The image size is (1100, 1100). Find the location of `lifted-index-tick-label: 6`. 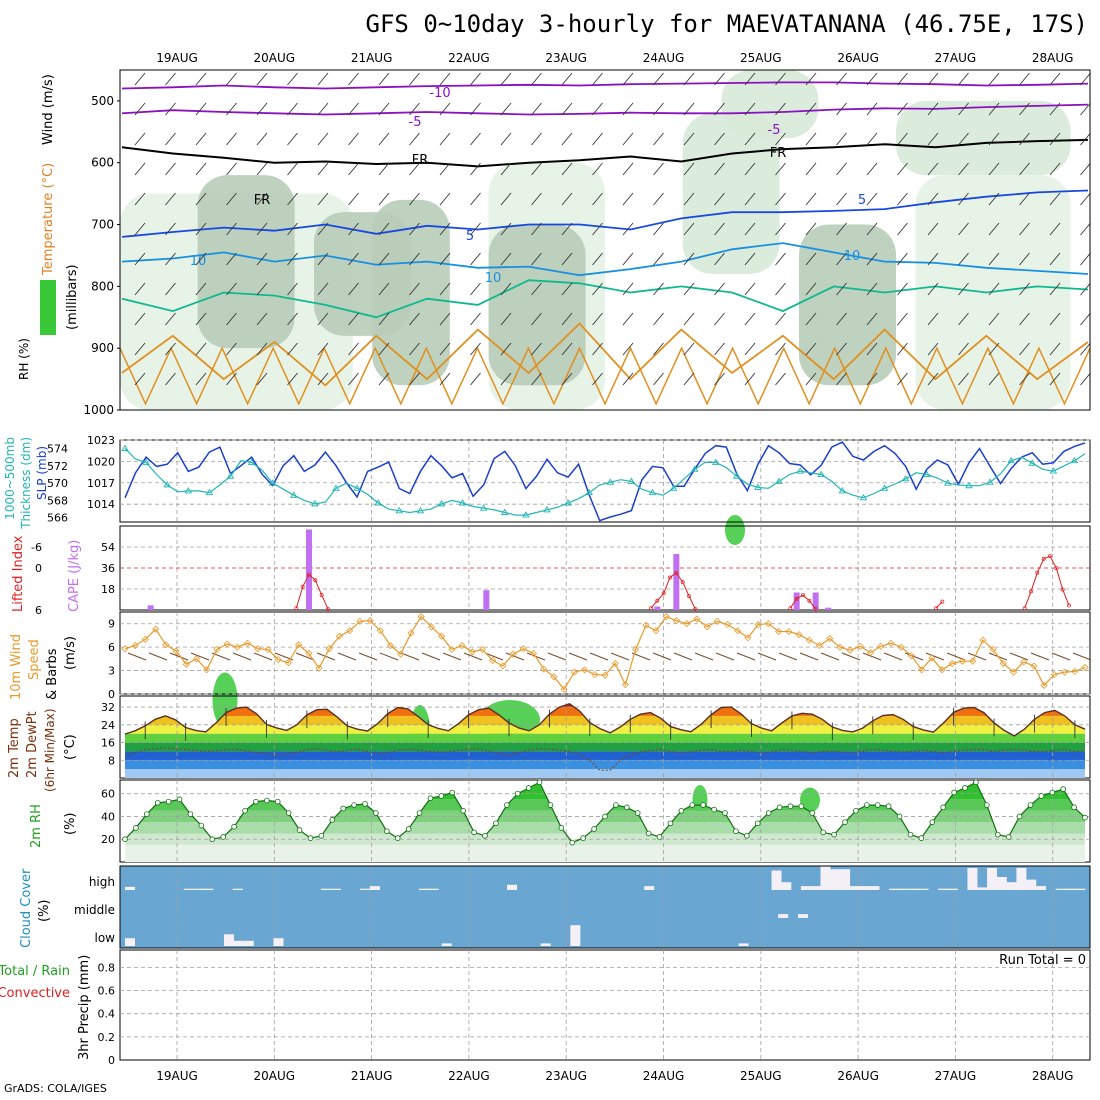

lifted-index-tick-label: 6 is located at coordinates (38, 610).